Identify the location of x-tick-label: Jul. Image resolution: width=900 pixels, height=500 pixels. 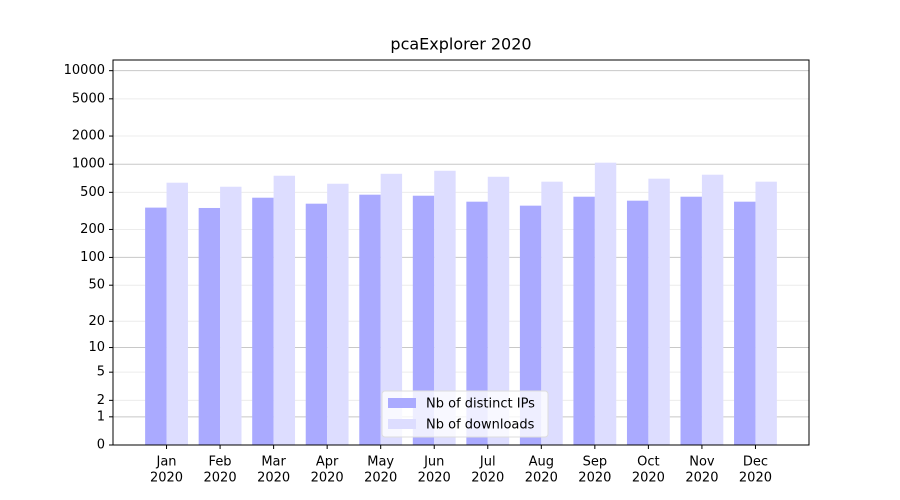
(487, 462).